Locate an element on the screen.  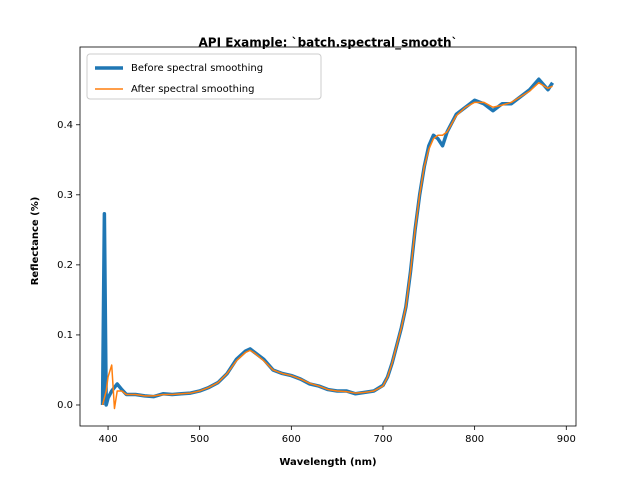
x-tick-label: 800 is located at coordinates (474, 439).